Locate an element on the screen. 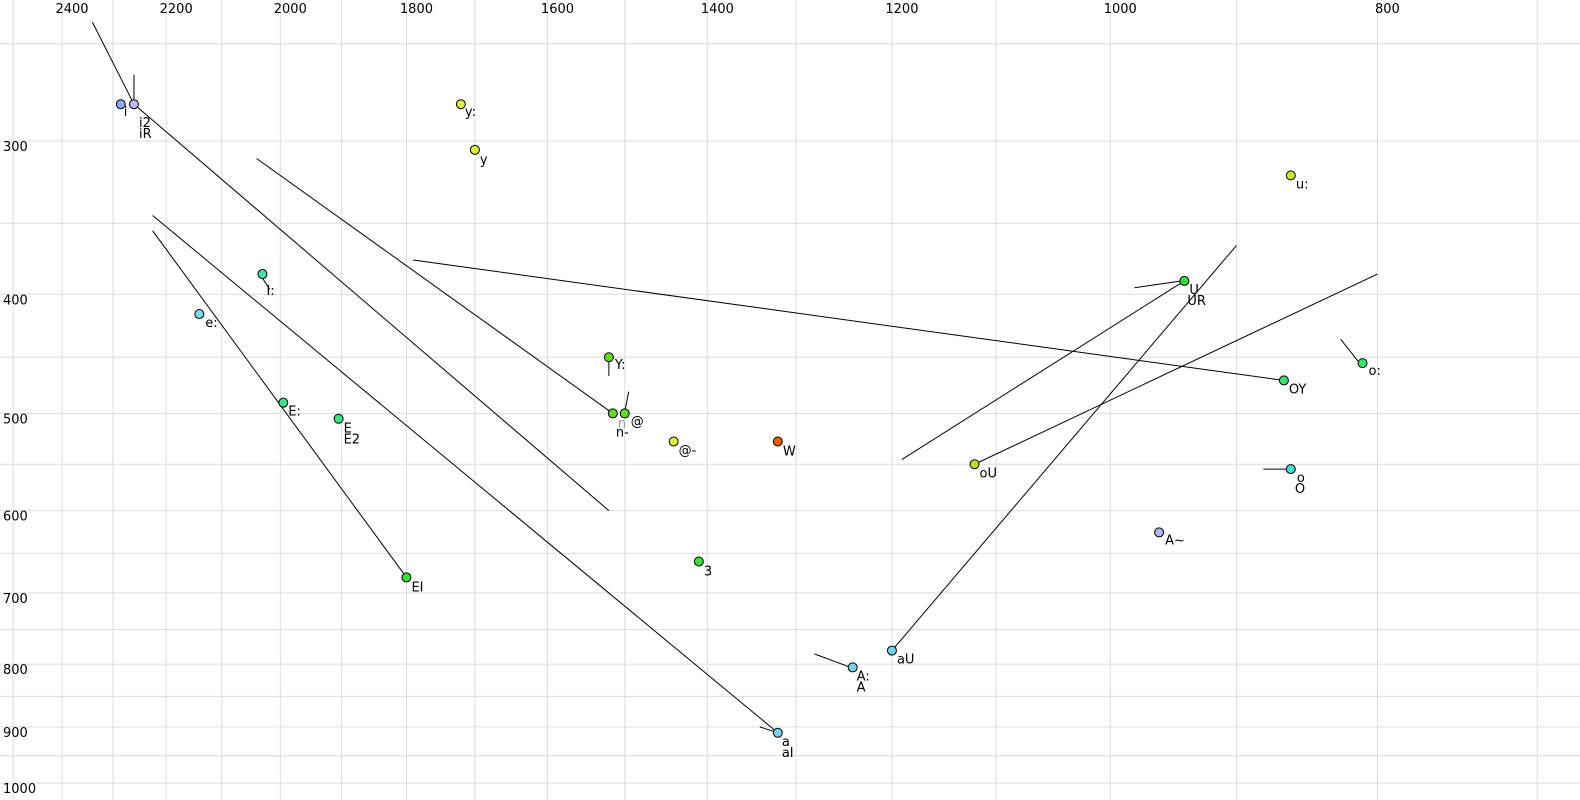 The width and height of the screenshot is (1580, 800). trajectory-line-UR-glide is located at coordinates (1043, 370).